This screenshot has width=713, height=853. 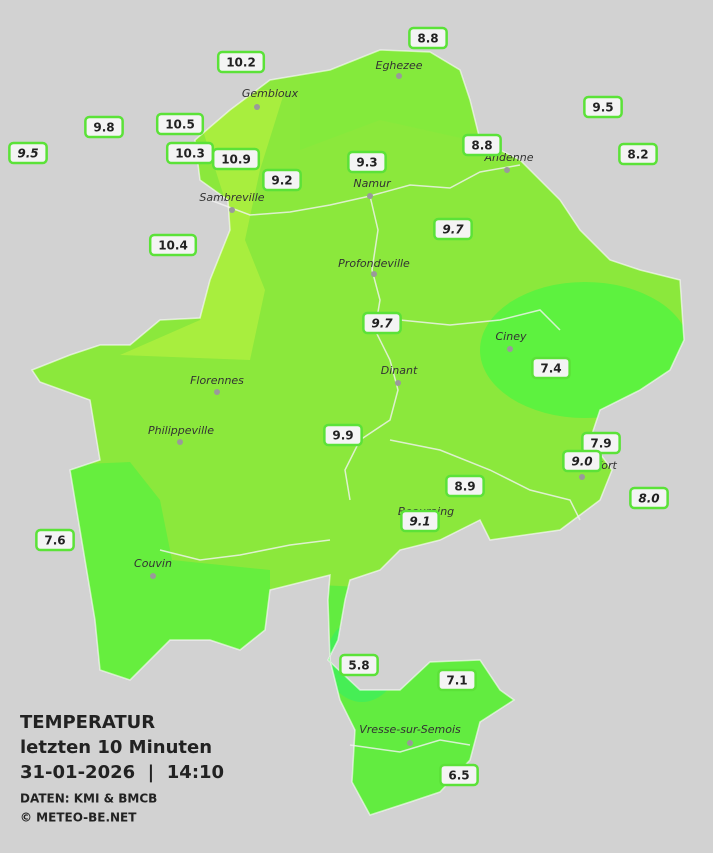 I want to click on river-bocq, so click(x=480, y=320).